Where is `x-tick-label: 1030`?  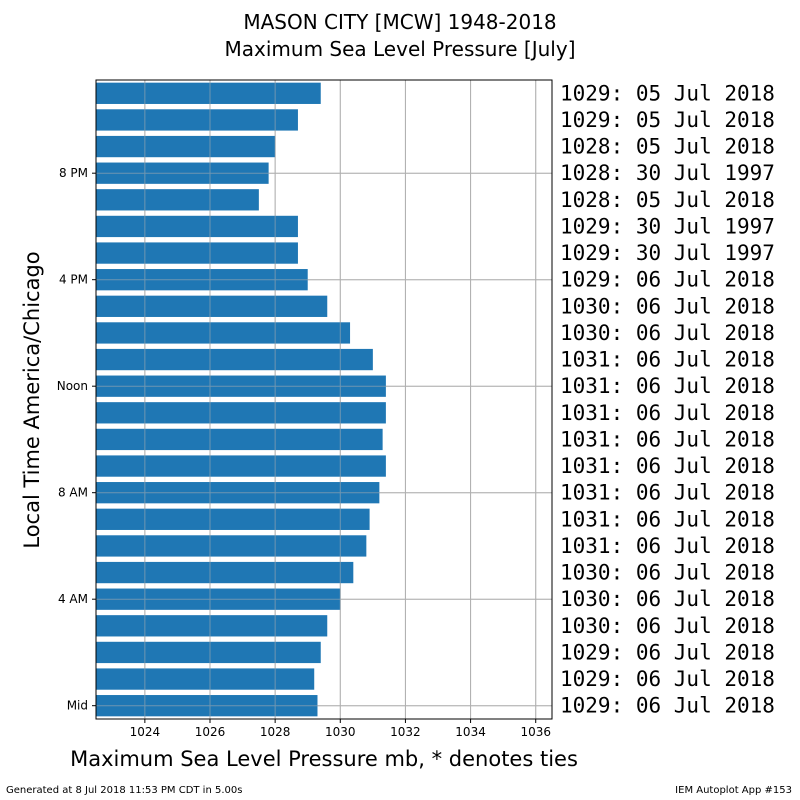 x-tick-label: 1030 is located at coordinates (340, 732).